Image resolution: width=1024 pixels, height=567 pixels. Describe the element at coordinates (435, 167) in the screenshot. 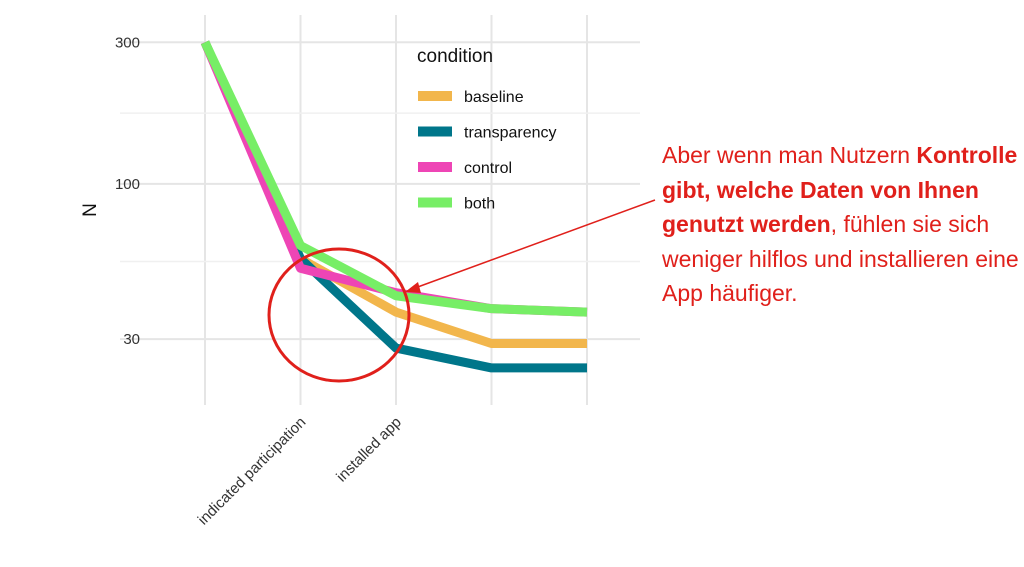

I see `legend-key-control` at that location.